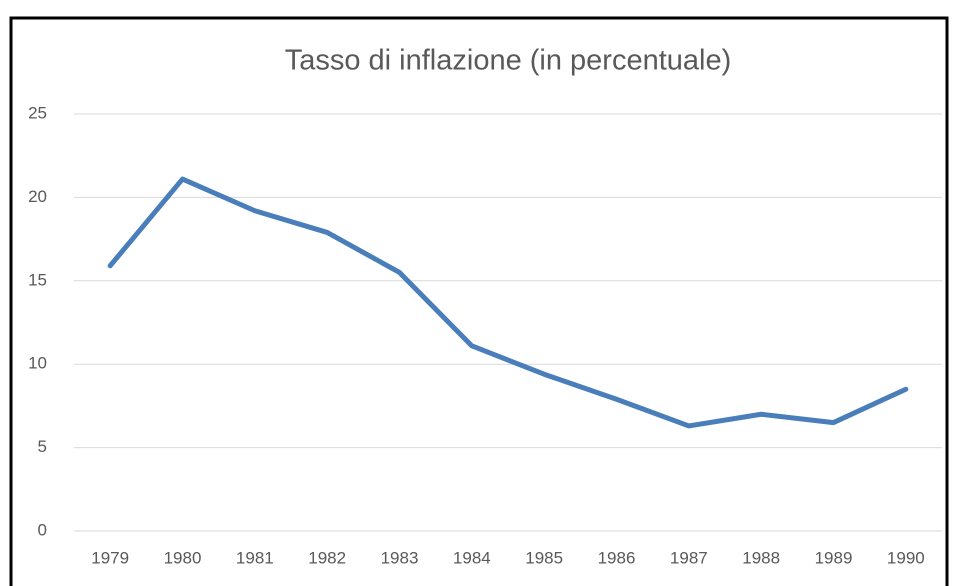 Image resolution: width=958 pixels, height=586 pixels. I want to click on y-tick-label: 25, so click(37, 112).